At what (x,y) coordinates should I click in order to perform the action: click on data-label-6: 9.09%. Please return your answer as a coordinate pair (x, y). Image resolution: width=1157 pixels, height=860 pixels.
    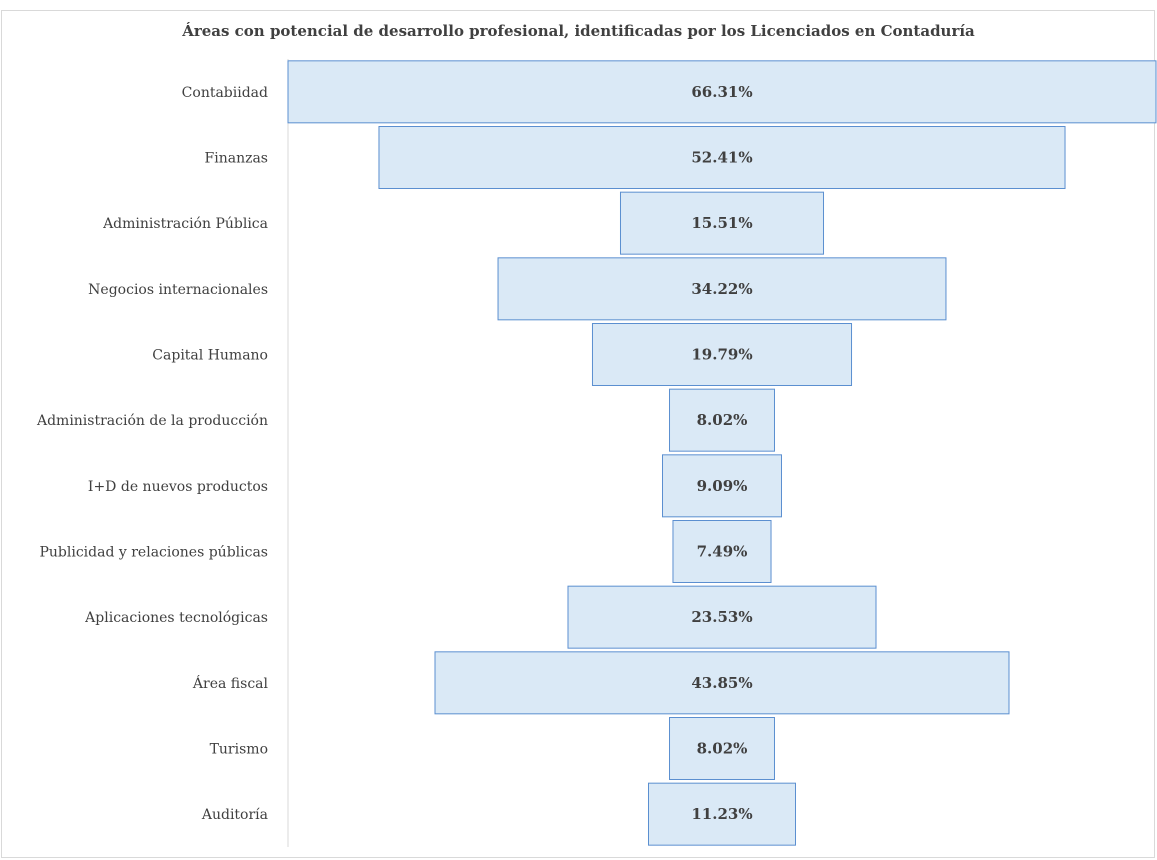
    Looking at the image, I should click on (722, 486).